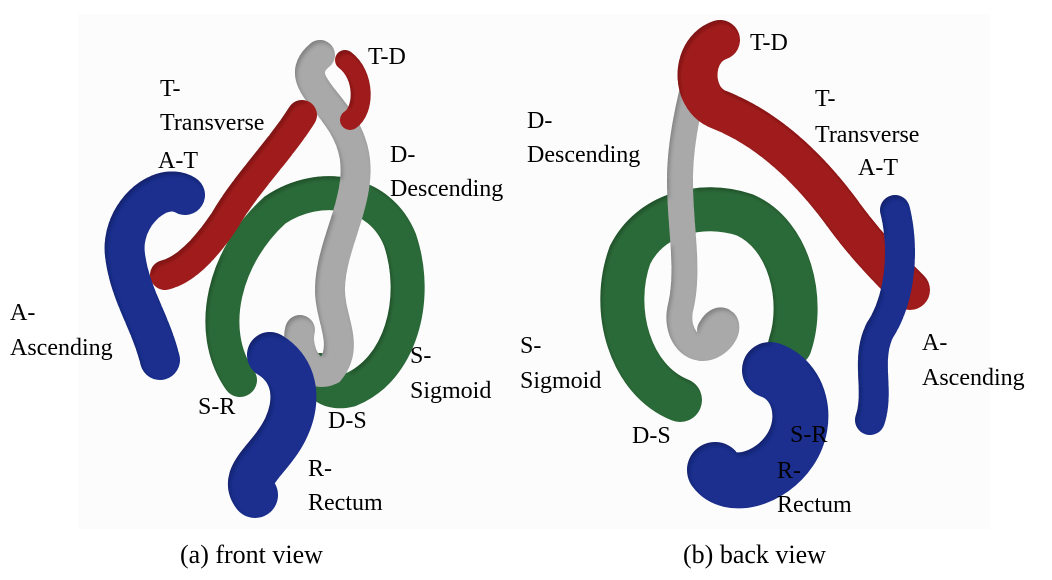  Describe the element at coordinates (973, 378) in the screenshot. I see `back-label-ascending: Ascending` at that location.